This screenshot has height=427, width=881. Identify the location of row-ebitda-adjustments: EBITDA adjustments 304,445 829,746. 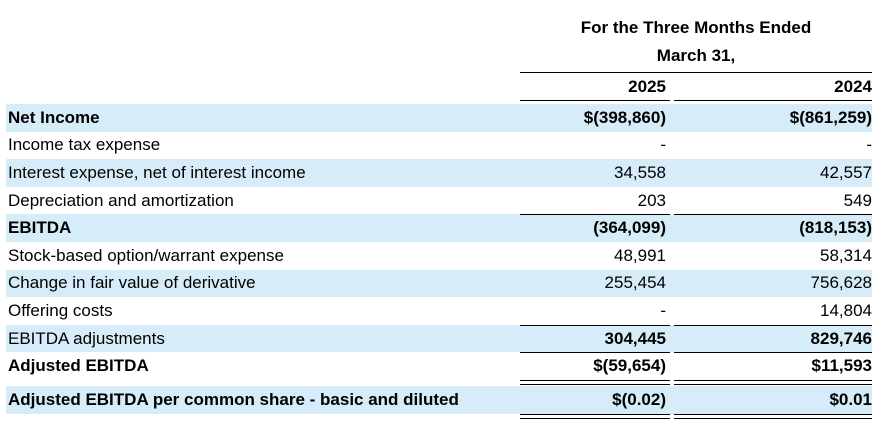
(439, 338).